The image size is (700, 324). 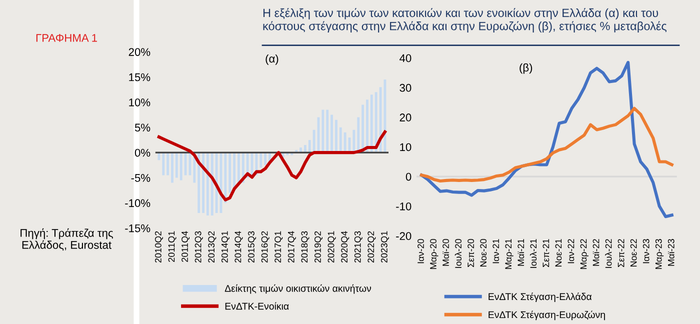 What do you see at coordinates (671, 252) in the screenshot?
I see `x-tick-label: Μαϊ-23` at bounding box center [671, 252].